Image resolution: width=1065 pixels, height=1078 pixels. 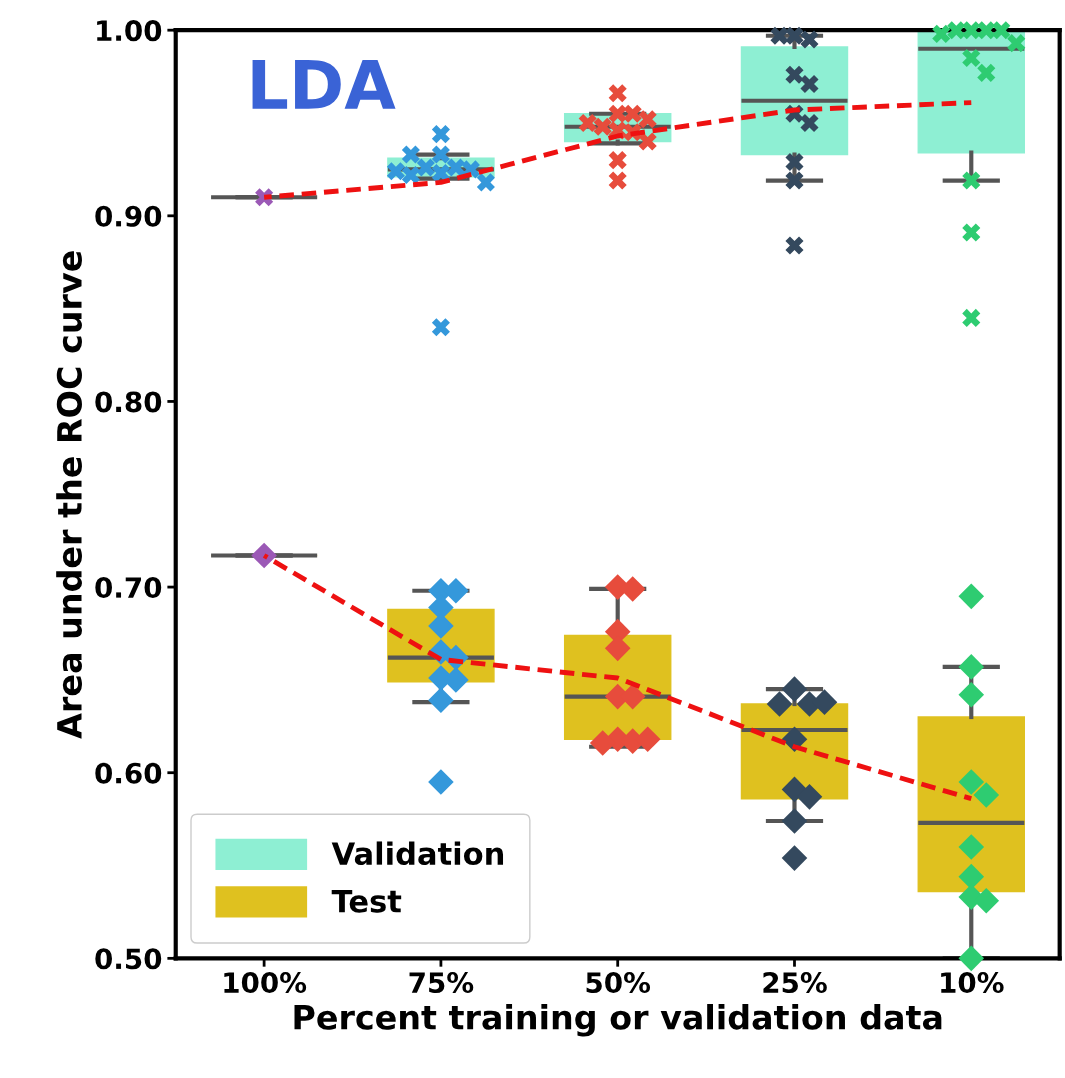 I want to click on chart-title: LDA, so click(x=324, y=84).